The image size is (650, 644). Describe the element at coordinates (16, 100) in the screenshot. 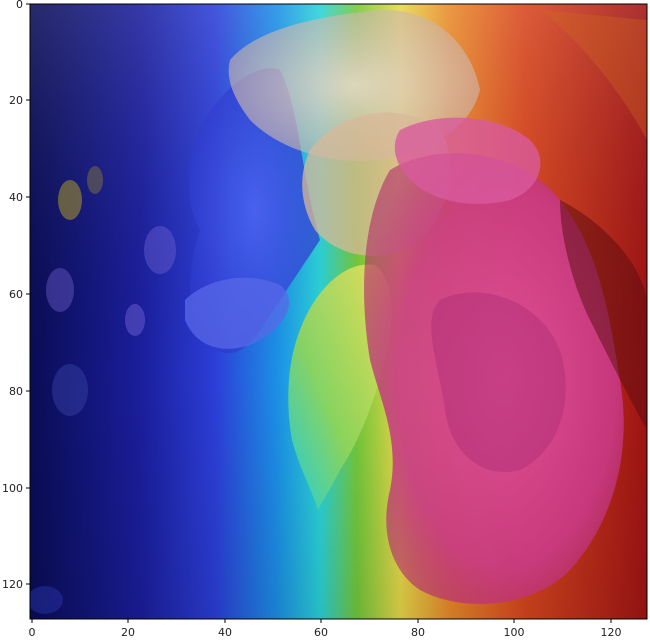

I see `y-tick-label: 20` at that location.